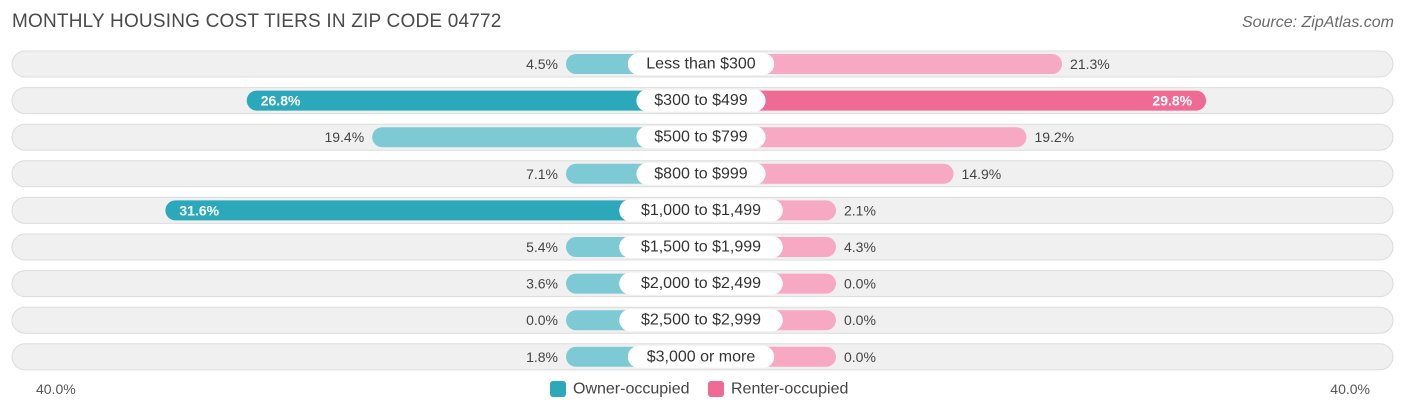  I want to click on category-label: $800 to $999, so click(701, 173).